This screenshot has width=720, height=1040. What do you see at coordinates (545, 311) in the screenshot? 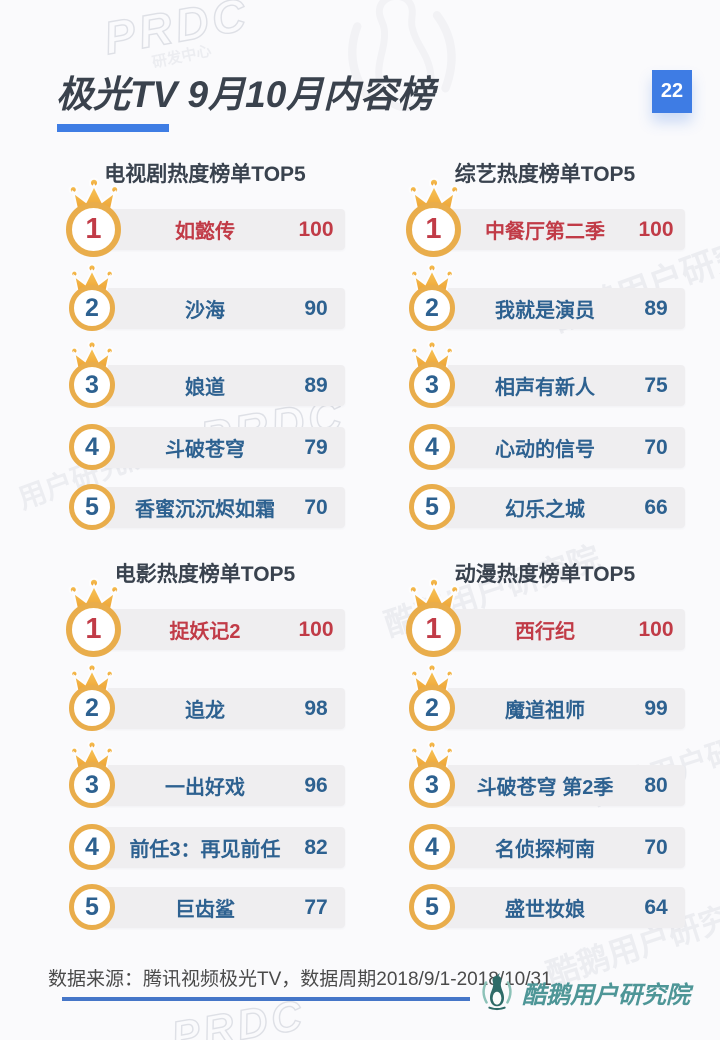
I see `content-title: 我就是演员` at bounding box center [545, 311].